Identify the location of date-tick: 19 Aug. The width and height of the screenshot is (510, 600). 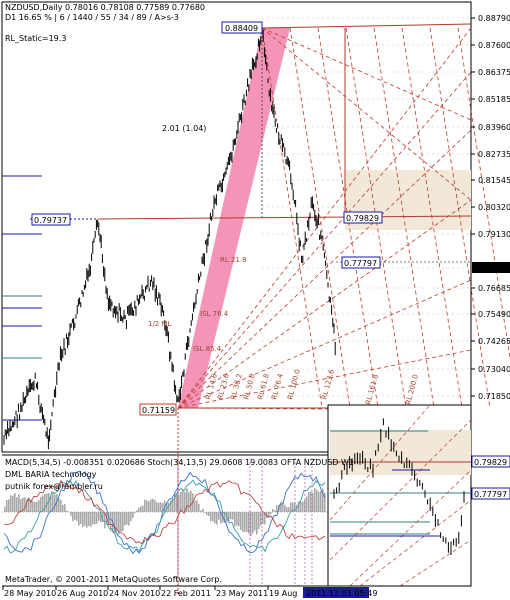
(283, 593).